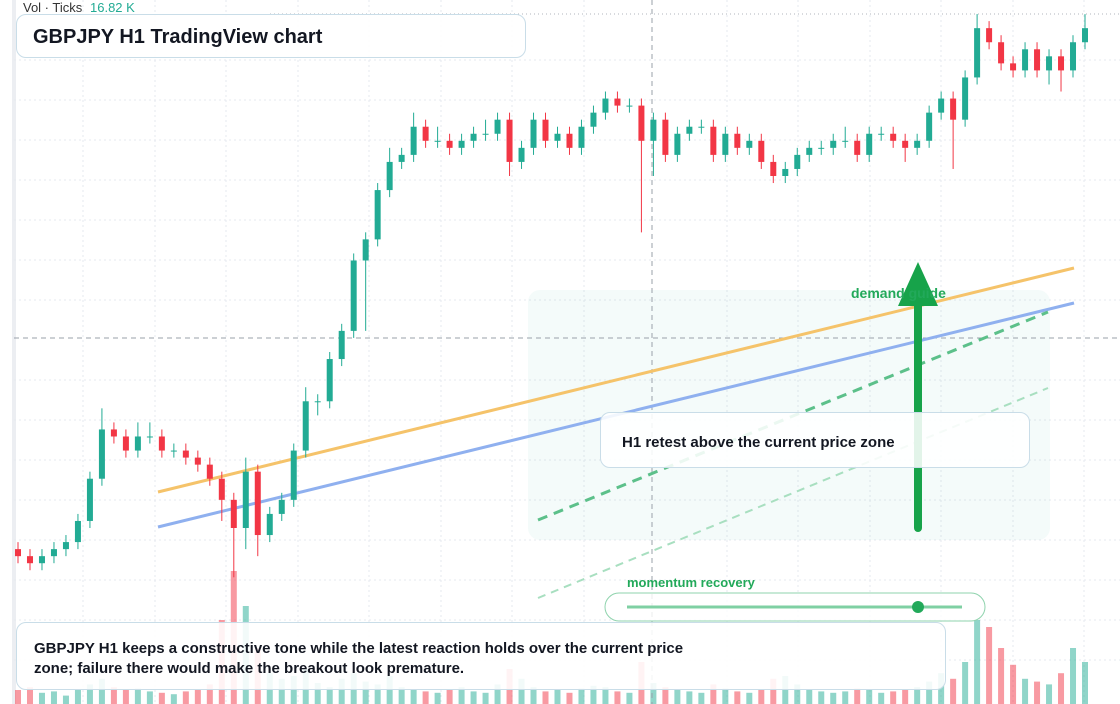  I want to click on slider-thumb, so click(918, 607).